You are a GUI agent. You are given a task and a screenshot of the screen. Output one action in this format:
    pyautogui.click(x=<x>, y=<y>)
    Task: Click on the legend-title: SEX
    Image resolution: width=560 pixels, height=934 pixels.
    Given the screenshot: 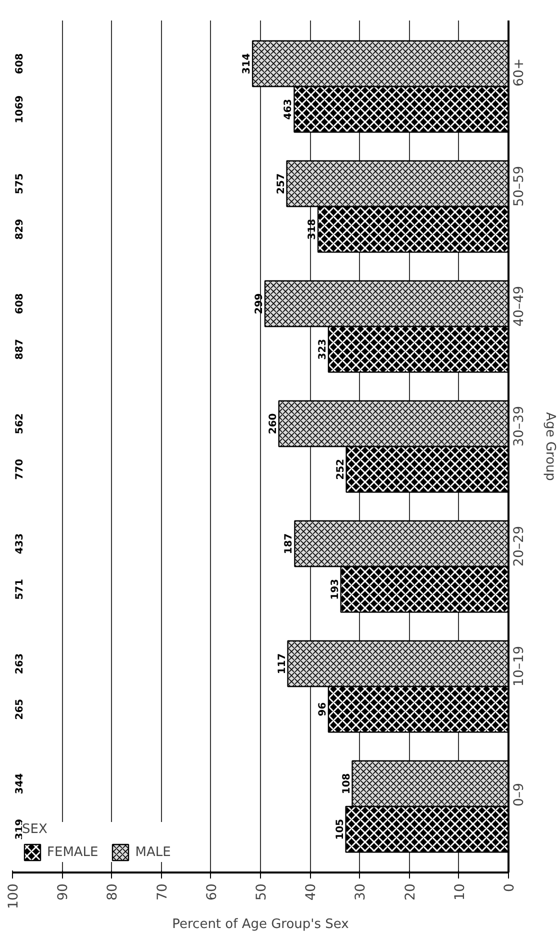 What is the action you would take?
    pyautogui.click(x=35, y=829)
    